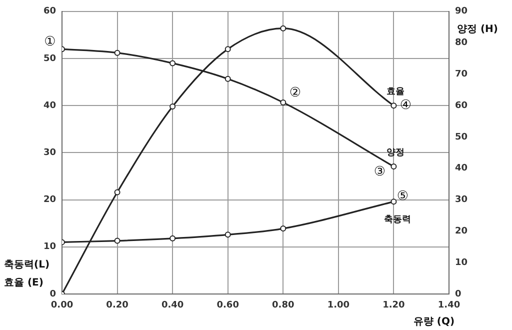 This screenshot has width=512, height=330. What do you see at coordinates (49, 200) in the screenshot?
I see `y-tick-label: 20` at bounding box center [49, 200].